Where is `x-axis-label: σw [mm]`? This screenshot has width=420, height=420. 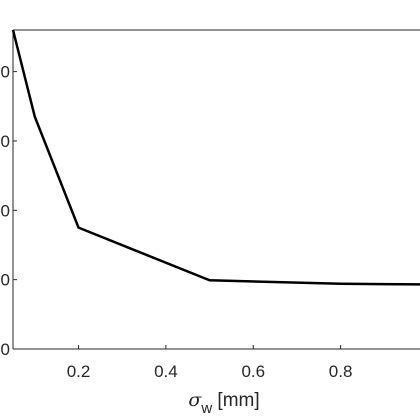
x-axis-label: σw [mm] is located at coordinates (223, 403).